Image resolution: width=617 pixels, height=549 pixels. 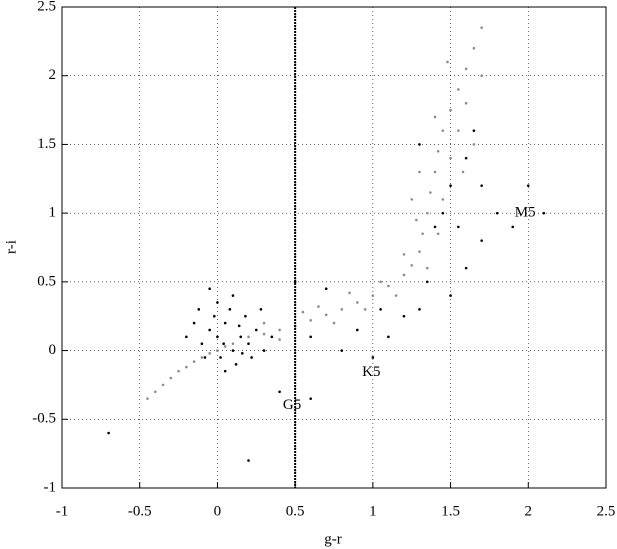 I want to click on x-tick-label: 1, so click(x=373, y=511).